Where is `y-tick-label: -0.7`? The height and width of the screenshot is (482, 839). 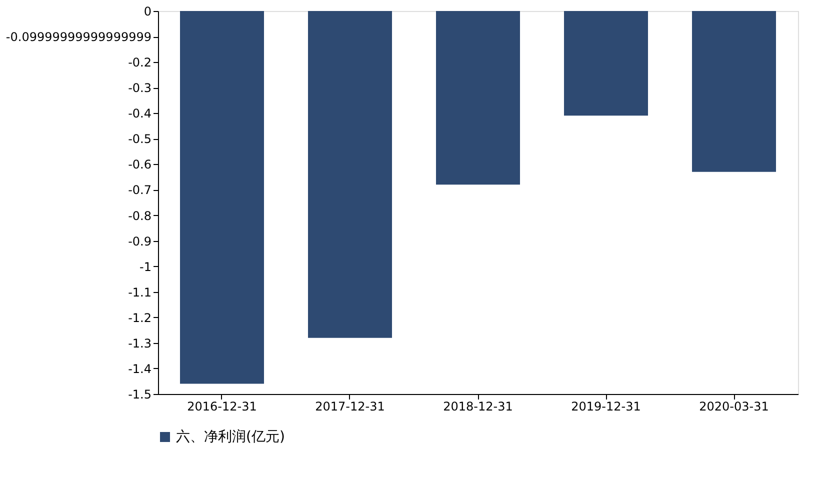
y-tick-label: -0.7 is located at coordinates (140, 190).